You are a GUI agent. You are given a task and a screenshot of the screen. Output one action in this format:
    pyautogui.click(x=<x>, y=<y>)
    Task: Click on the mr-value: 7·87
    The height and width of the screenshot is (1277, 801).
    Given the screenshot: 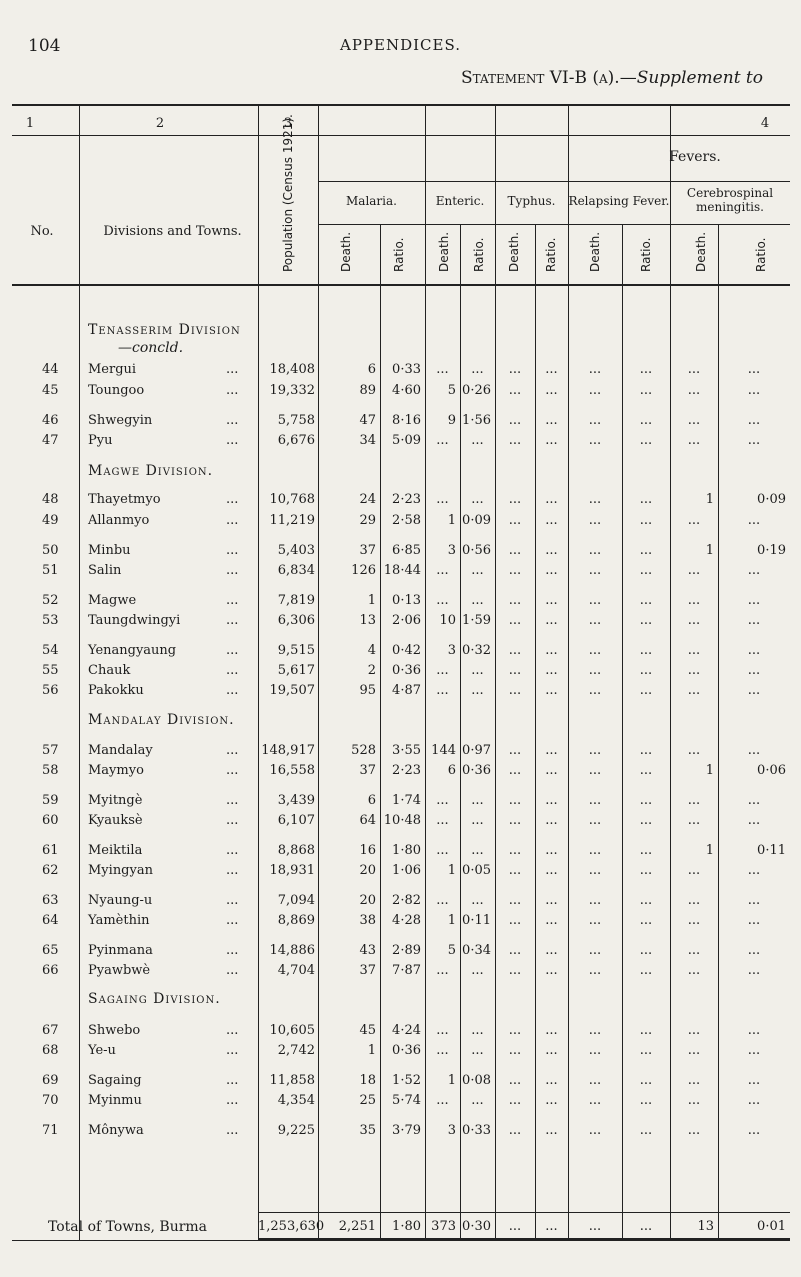 What is the action you would take?
    pyautogui.click(x=406, y=970)
    